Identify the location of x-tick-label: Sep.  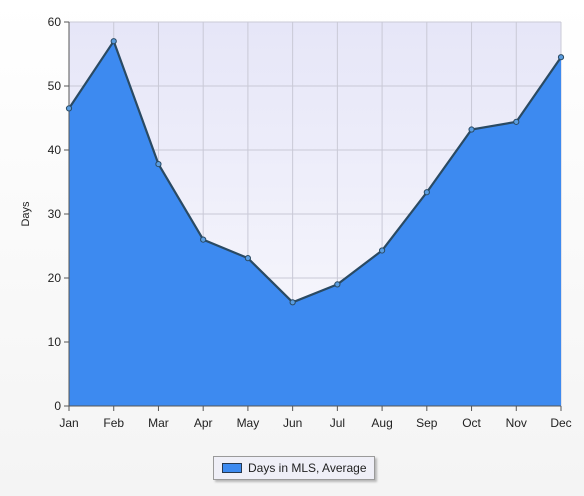
(427, 423).